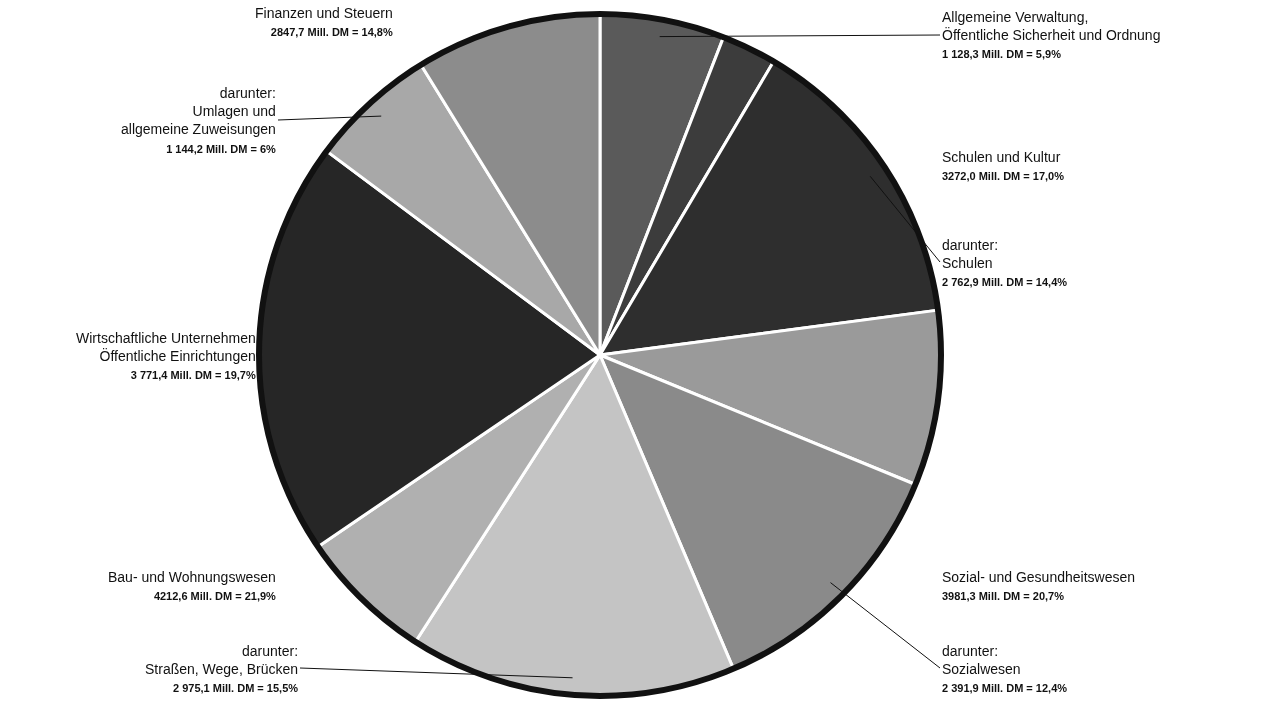 Image resolution: width=1272 pixels, height=710 pixels. What do you see at coordinates (981, 660) in the screenshot?
I see `slice-label: darunter: Sozialwesen` at bounding box center [981, 660].